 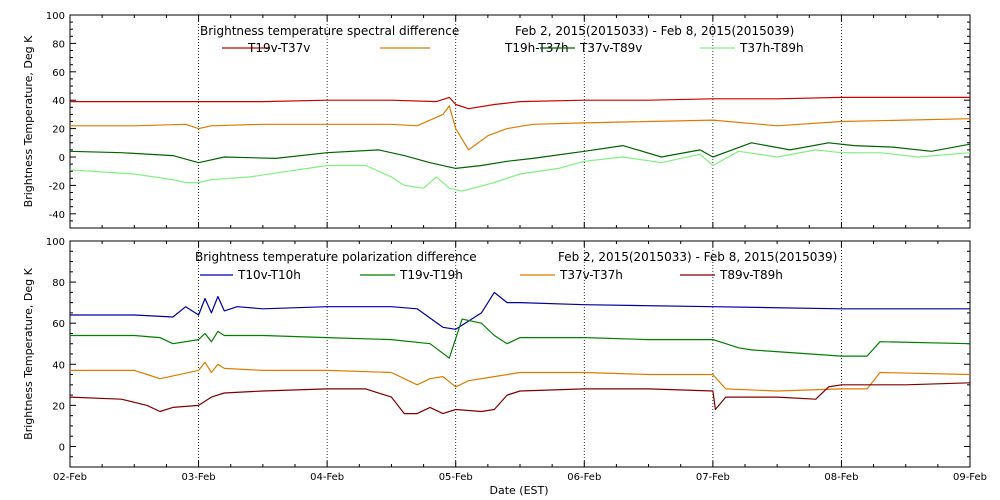 What do you see at coordinates (584, 477) in the screenshot?
I see `x-tick-label: 06-Feb` at bounding box center [584, 477].